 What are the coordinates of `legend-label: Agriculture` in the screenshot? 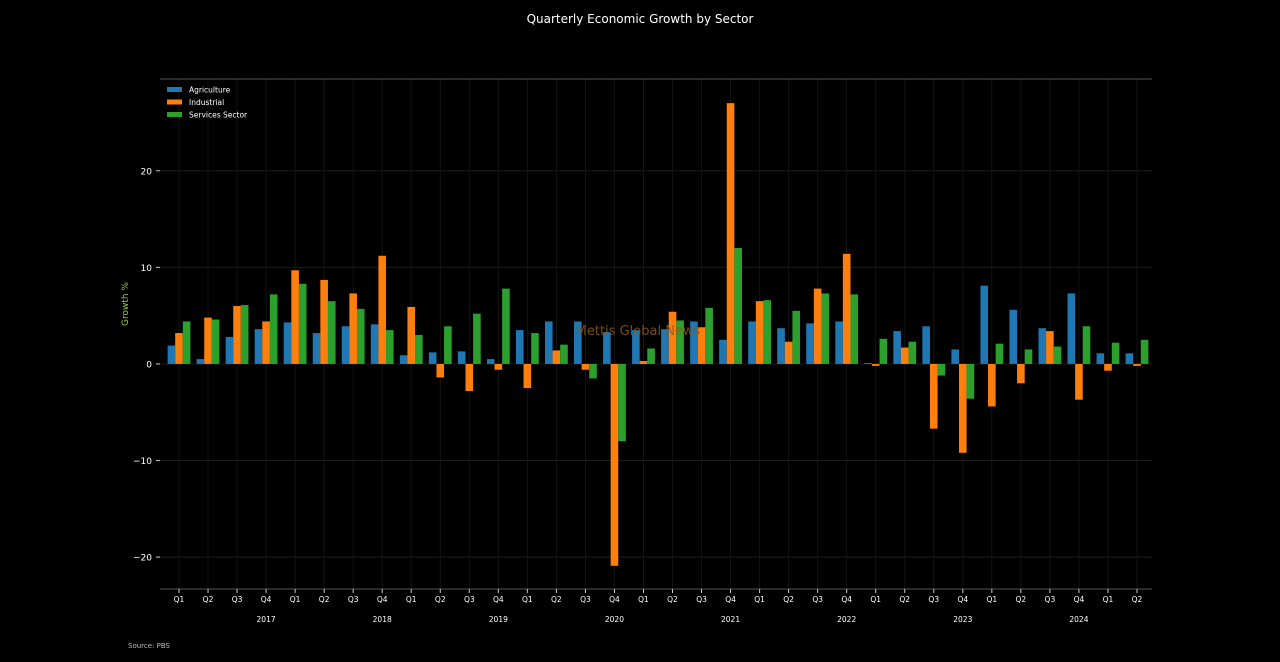 It's located at (210, 90).